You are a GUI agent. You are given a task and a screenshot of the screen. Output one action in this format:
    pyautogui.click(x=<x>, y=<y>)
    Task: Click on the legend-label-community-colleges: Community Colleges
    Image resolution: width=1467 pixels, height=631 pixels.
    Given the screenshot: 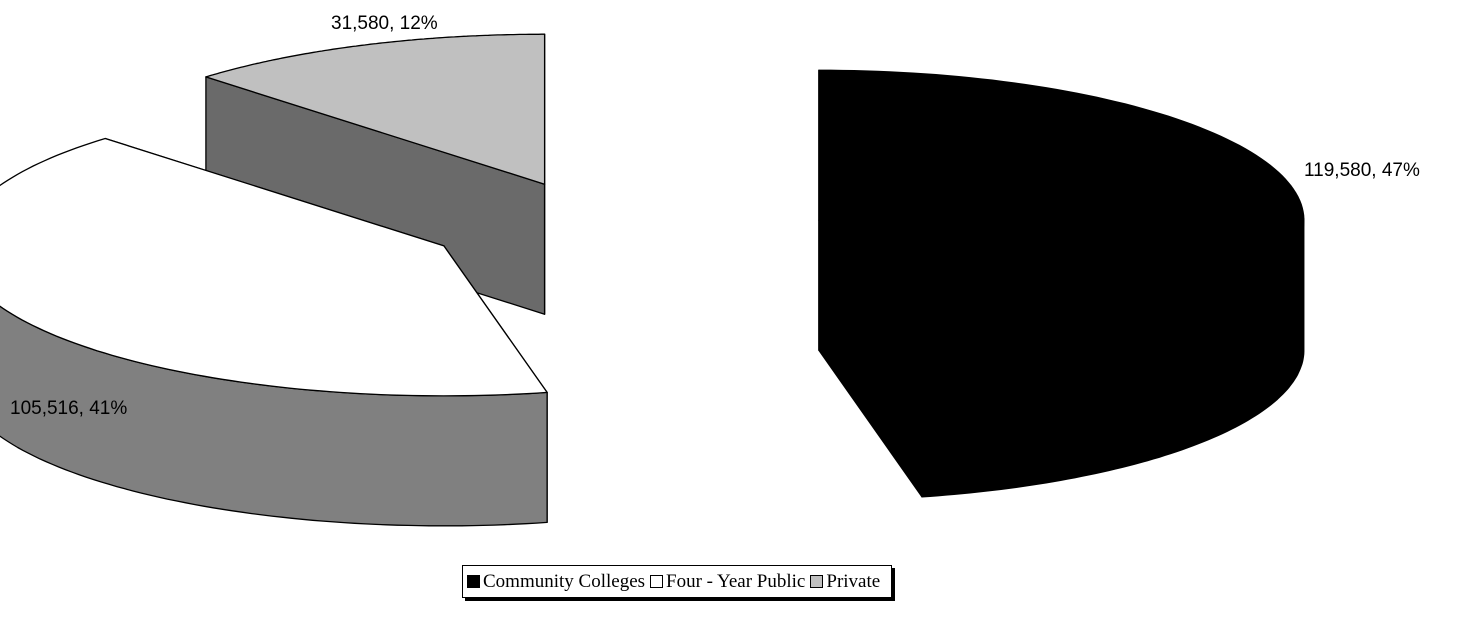 What is the action you would take?
    pyautogui.click(x=564, y=581)
    